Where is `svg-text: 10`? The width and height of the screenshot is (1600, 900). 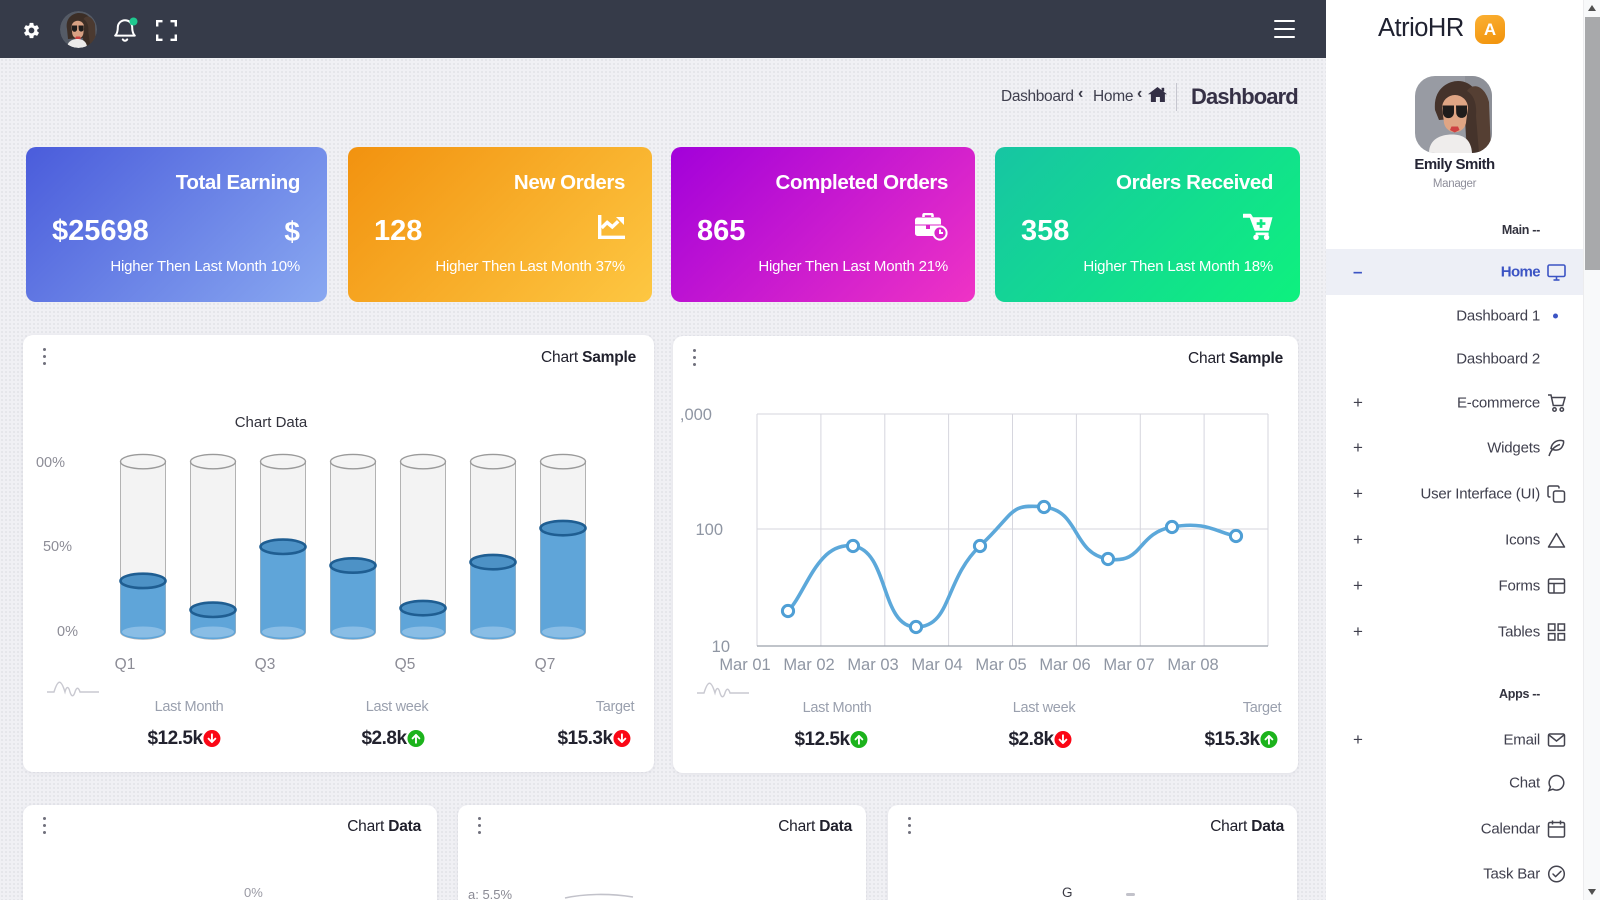
svg-text: 10 is located at coordinates (721, 647).